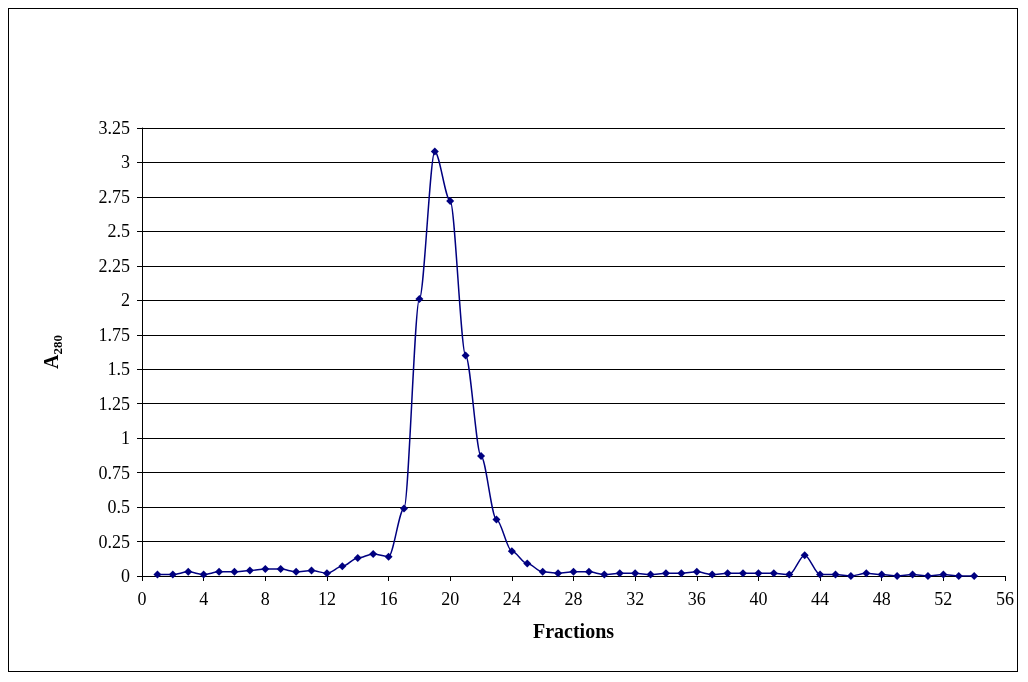  Describe the element at coordinates (114, 334) in the screenshot. I see `y-tick-label: 1.75` at that location.